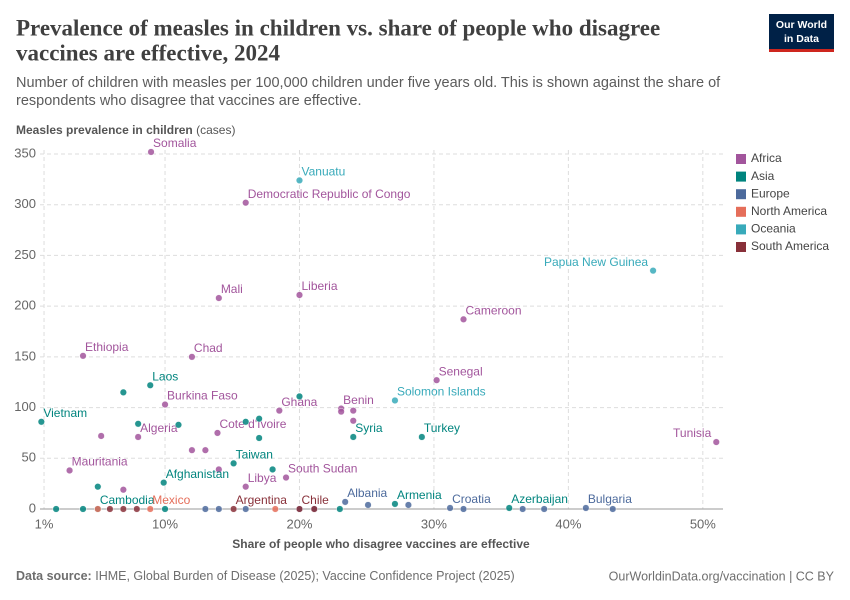 The height and width of the screenshot is (600, 850). I want to click on x-tick-label: 50%, so click(703, 523).